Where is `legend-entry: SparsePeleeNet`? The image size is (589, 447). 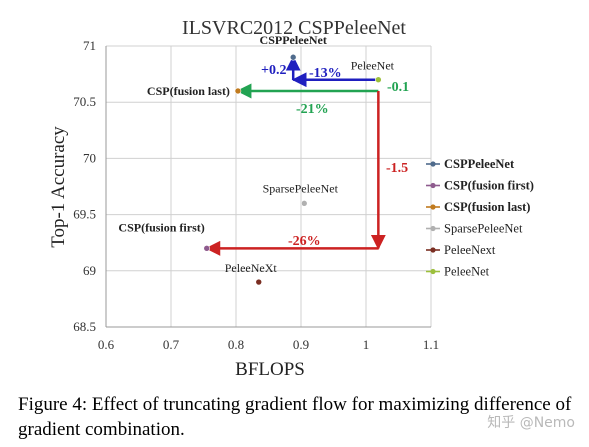
legend-entry: SparsePeleeNet is located at coordinates (483, 229).